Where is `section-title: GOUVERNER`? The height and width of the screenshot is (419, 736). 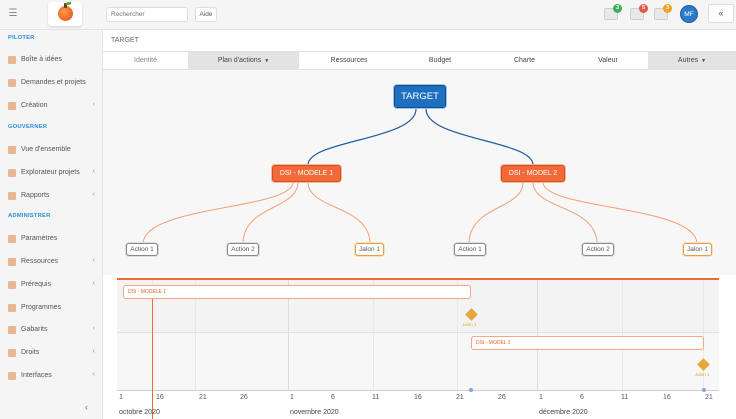
section-title: GOUVERNER is located at coordinates (28, 127).